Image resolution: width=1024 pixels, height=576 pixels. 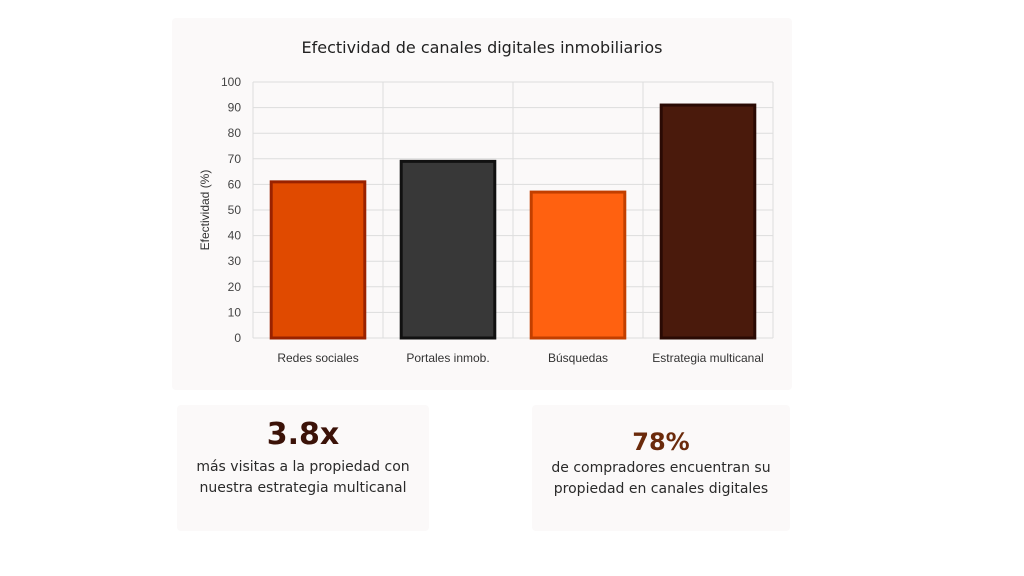 I want to click on y-tick-label: 50, so click(x=235, y=210).